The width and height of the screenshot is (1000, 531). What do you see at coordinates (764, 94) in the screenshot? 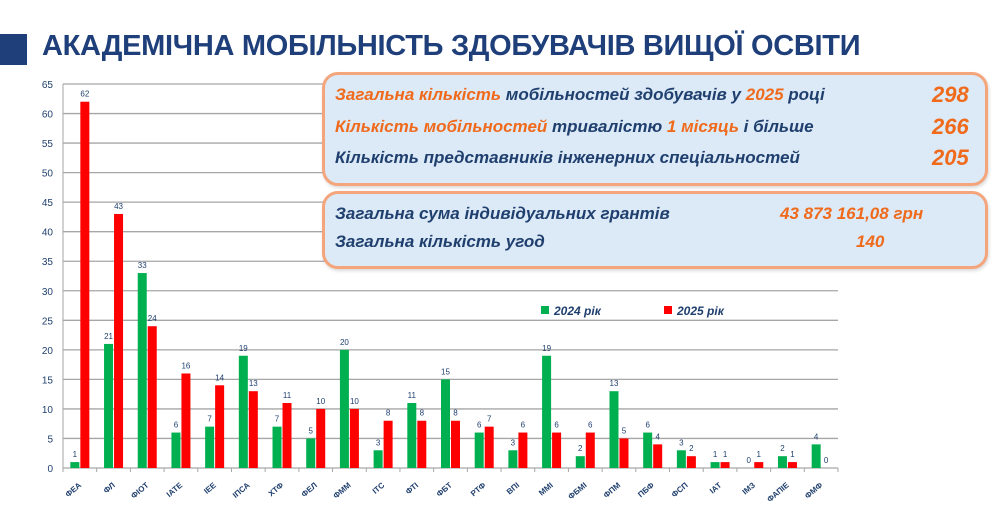
I see `summary-text: 2025` at bounding box center [764, 94].